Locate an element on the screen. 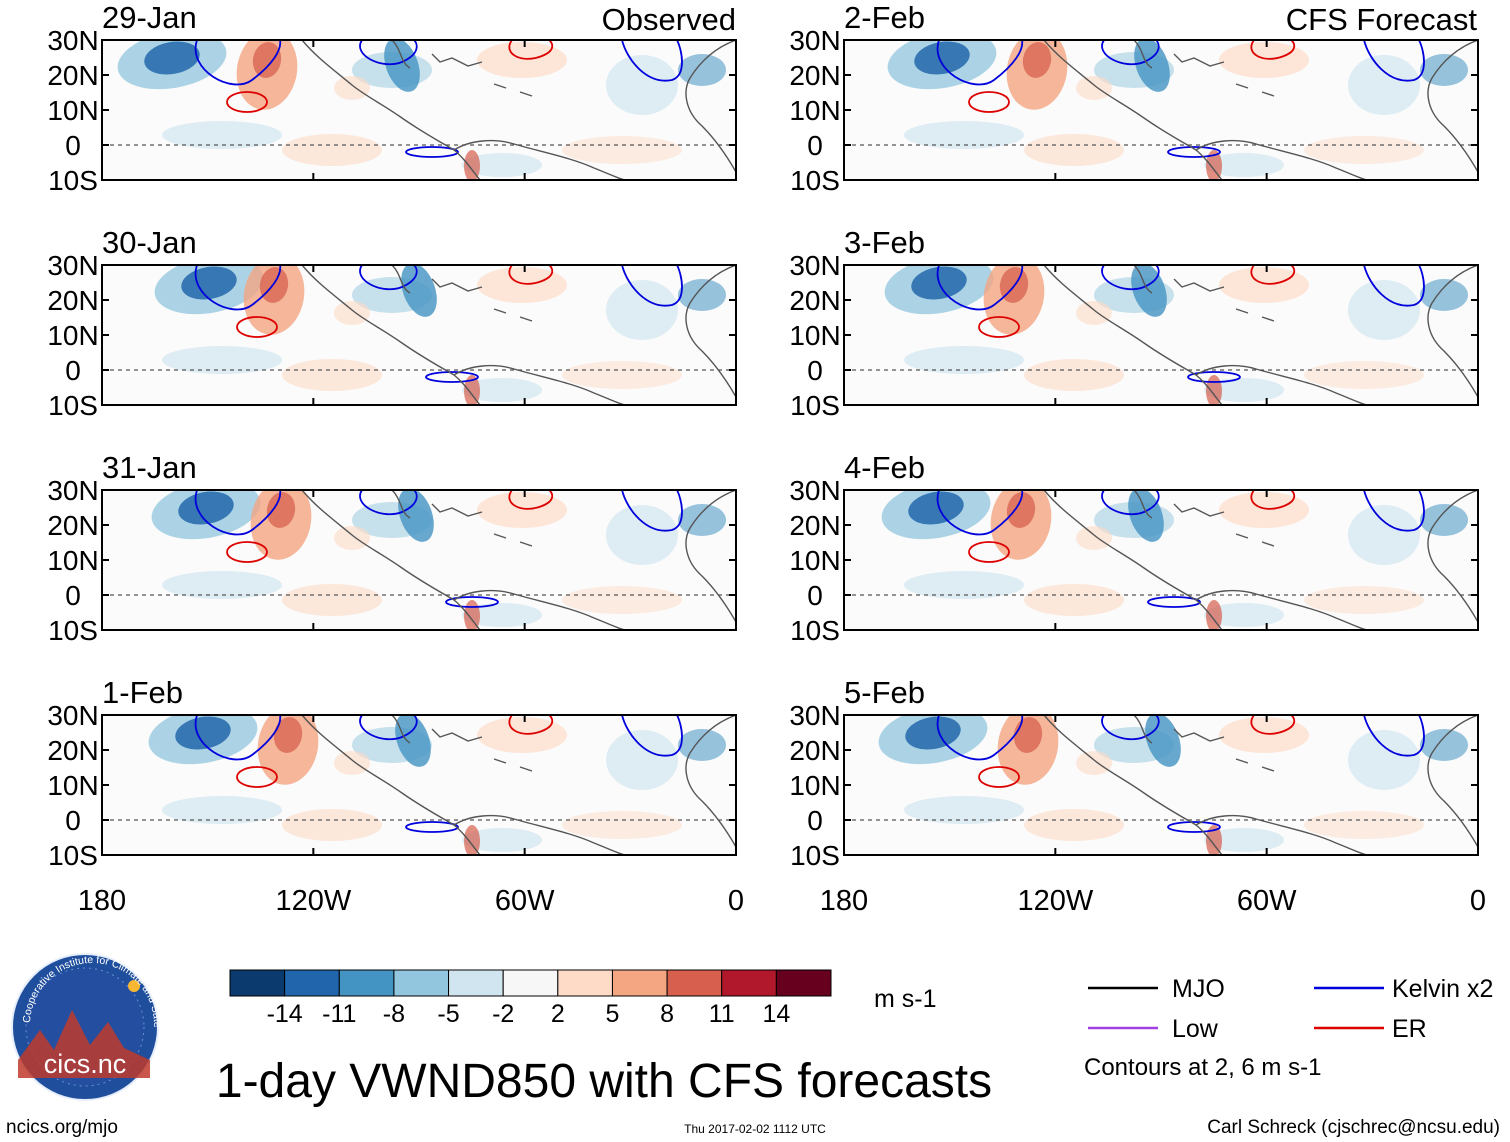 This screenshot has height=1142, width=1510. map-panel: 30N 20N 10N 0 10S 3-Feb is located at coordinates (1134, 323).